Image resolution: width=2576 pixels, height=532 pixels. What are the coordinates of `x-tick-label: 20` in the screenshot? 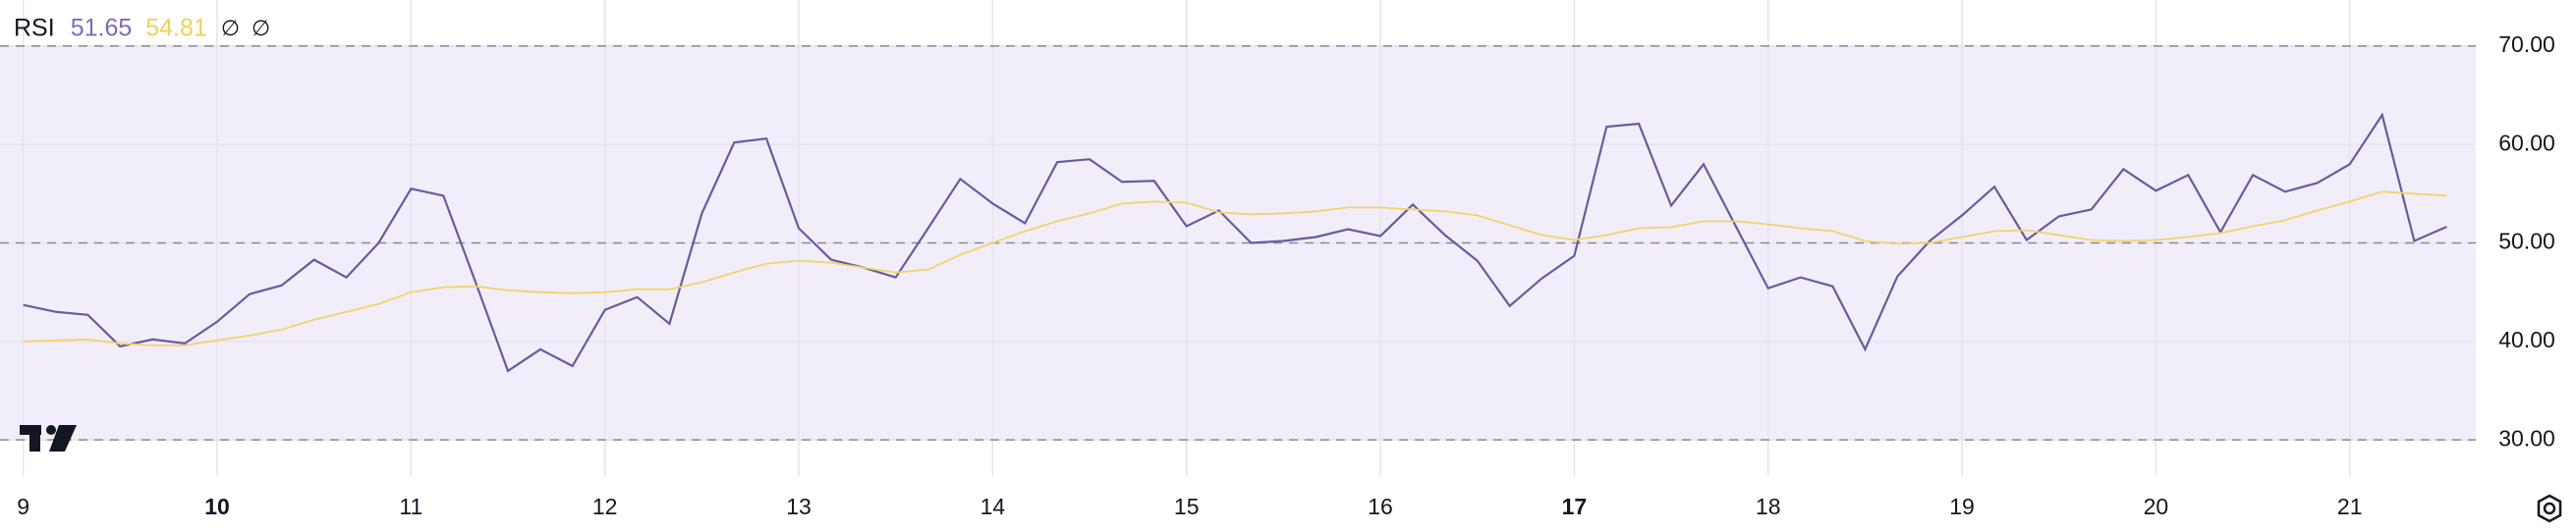 It's located at (2156, 507).